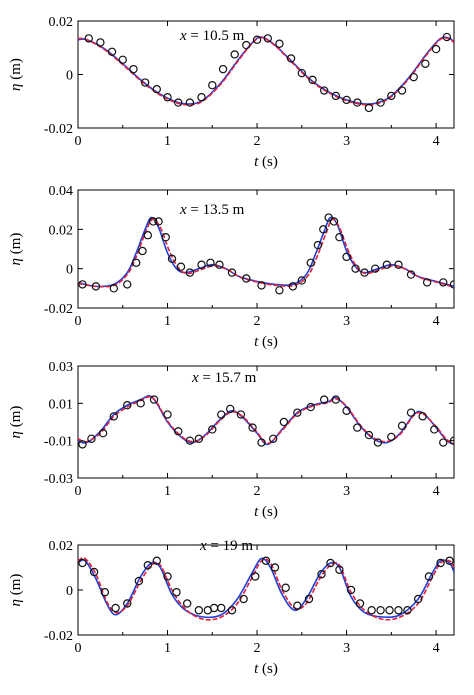  I want to click on x-axis-unit: (s), so click(268, 162).